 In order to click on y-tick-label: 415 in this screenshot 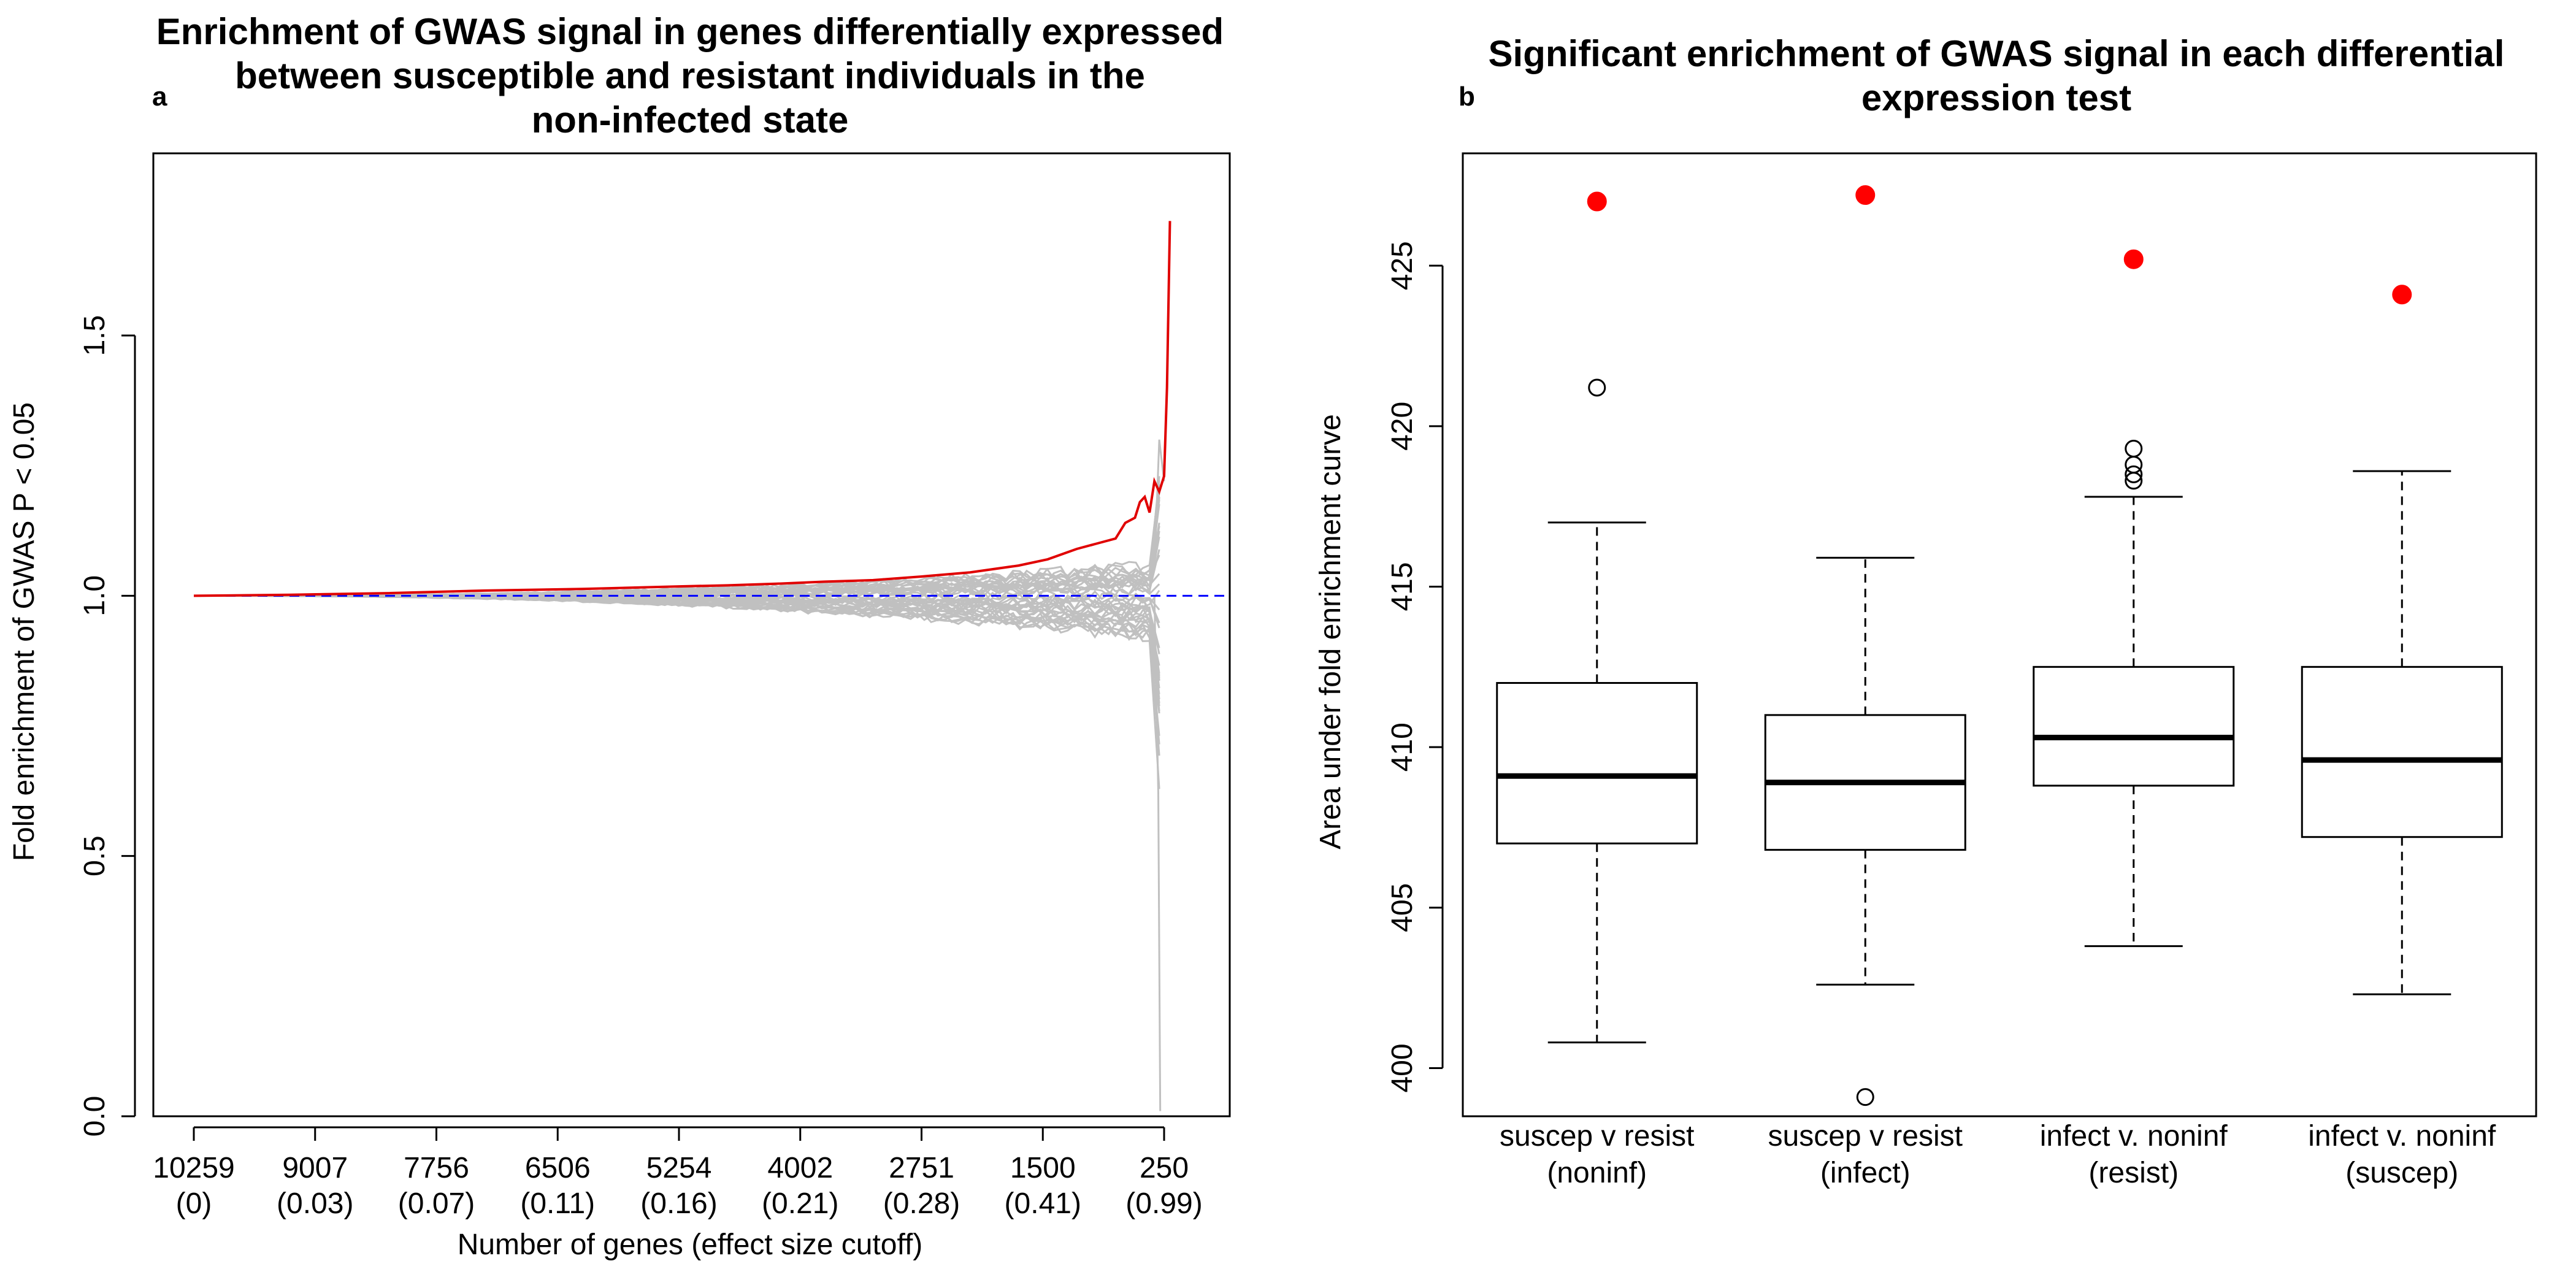, I will do `click(1402, 586)`.